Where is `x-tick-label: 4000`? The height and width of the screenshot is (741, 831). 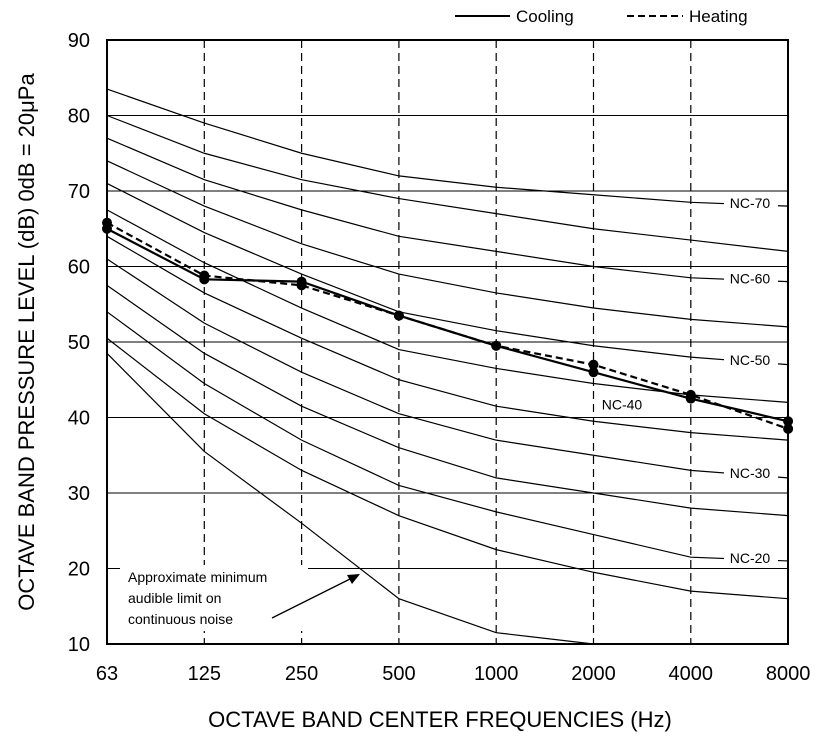
x-tick-label: 4000 is located at coordinates (691, 674).